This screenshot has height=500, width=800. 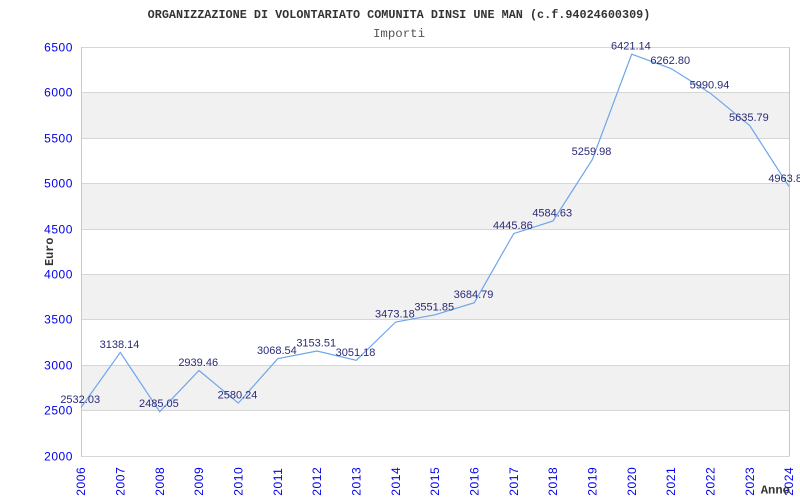 What do you see at coordinates (514, 481) in the screenshot?
I see `svg-text: 2017` at bounding box center [514, 481].